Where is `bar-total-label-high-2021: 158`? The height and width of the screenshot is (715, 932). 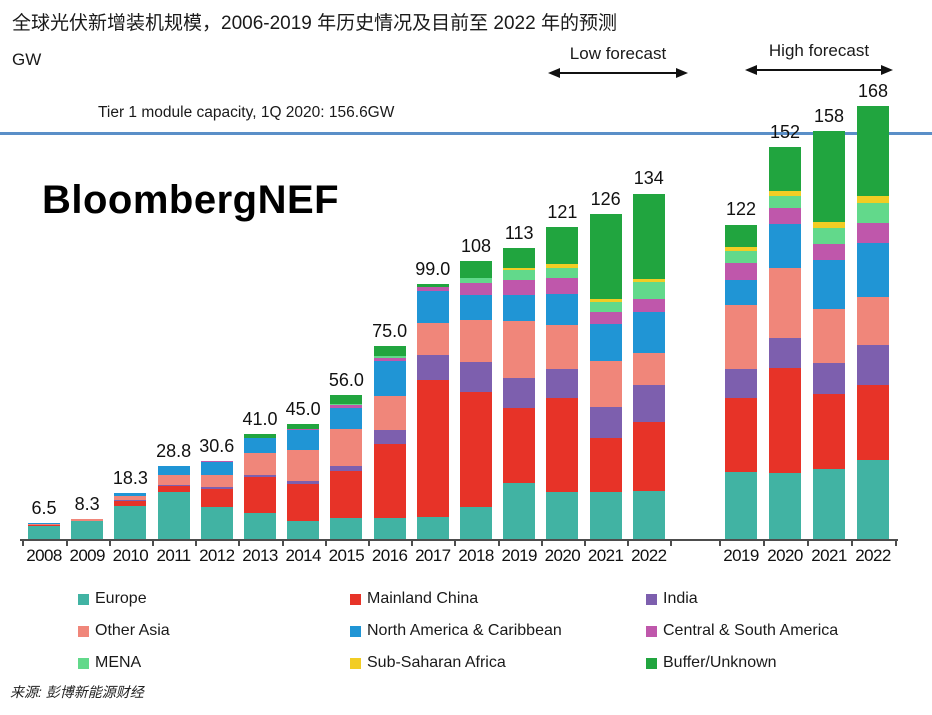 bar-total-label-high-2021: 158 is located at coordinates (829, 116).